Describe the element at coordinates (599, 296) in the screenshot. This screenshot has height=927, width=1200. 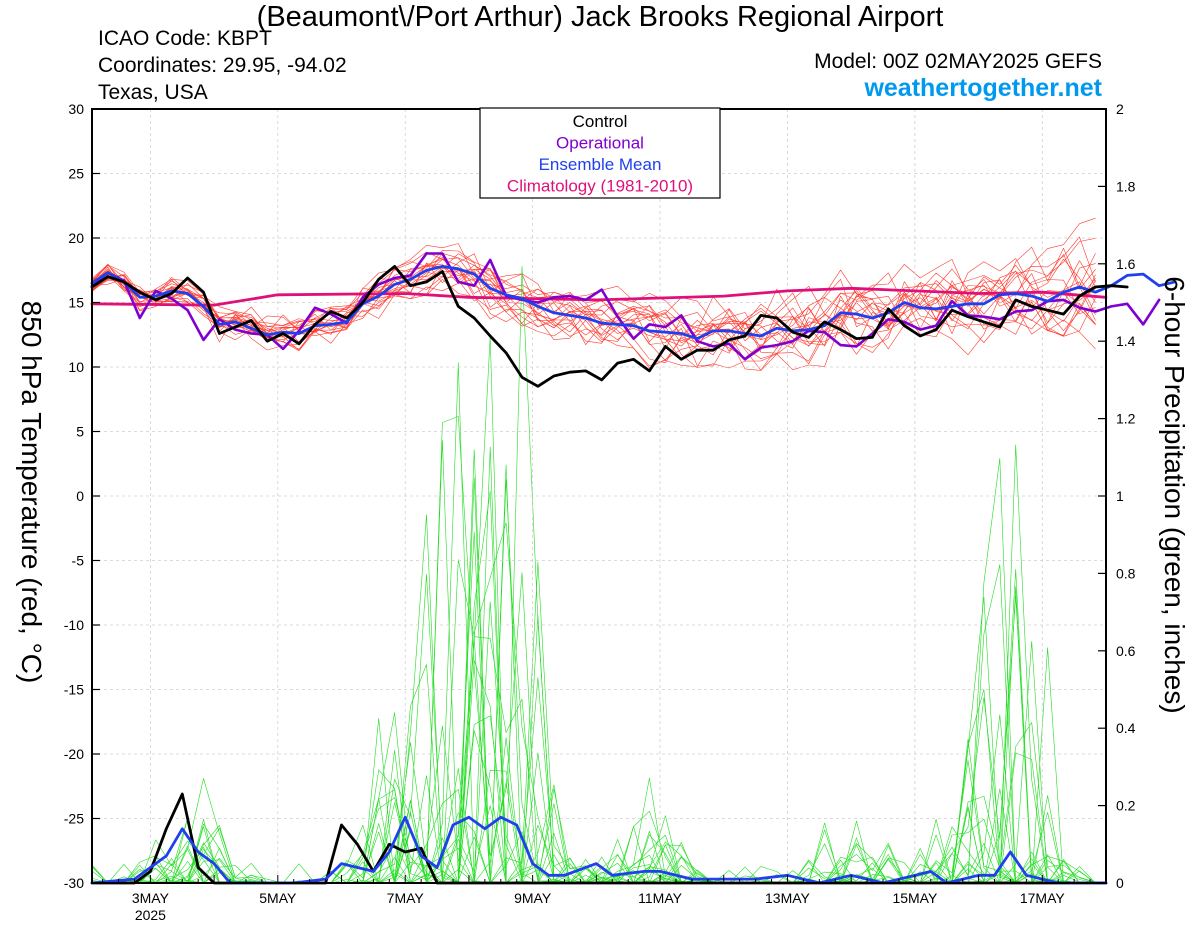
I see `climatology-line` at that location.